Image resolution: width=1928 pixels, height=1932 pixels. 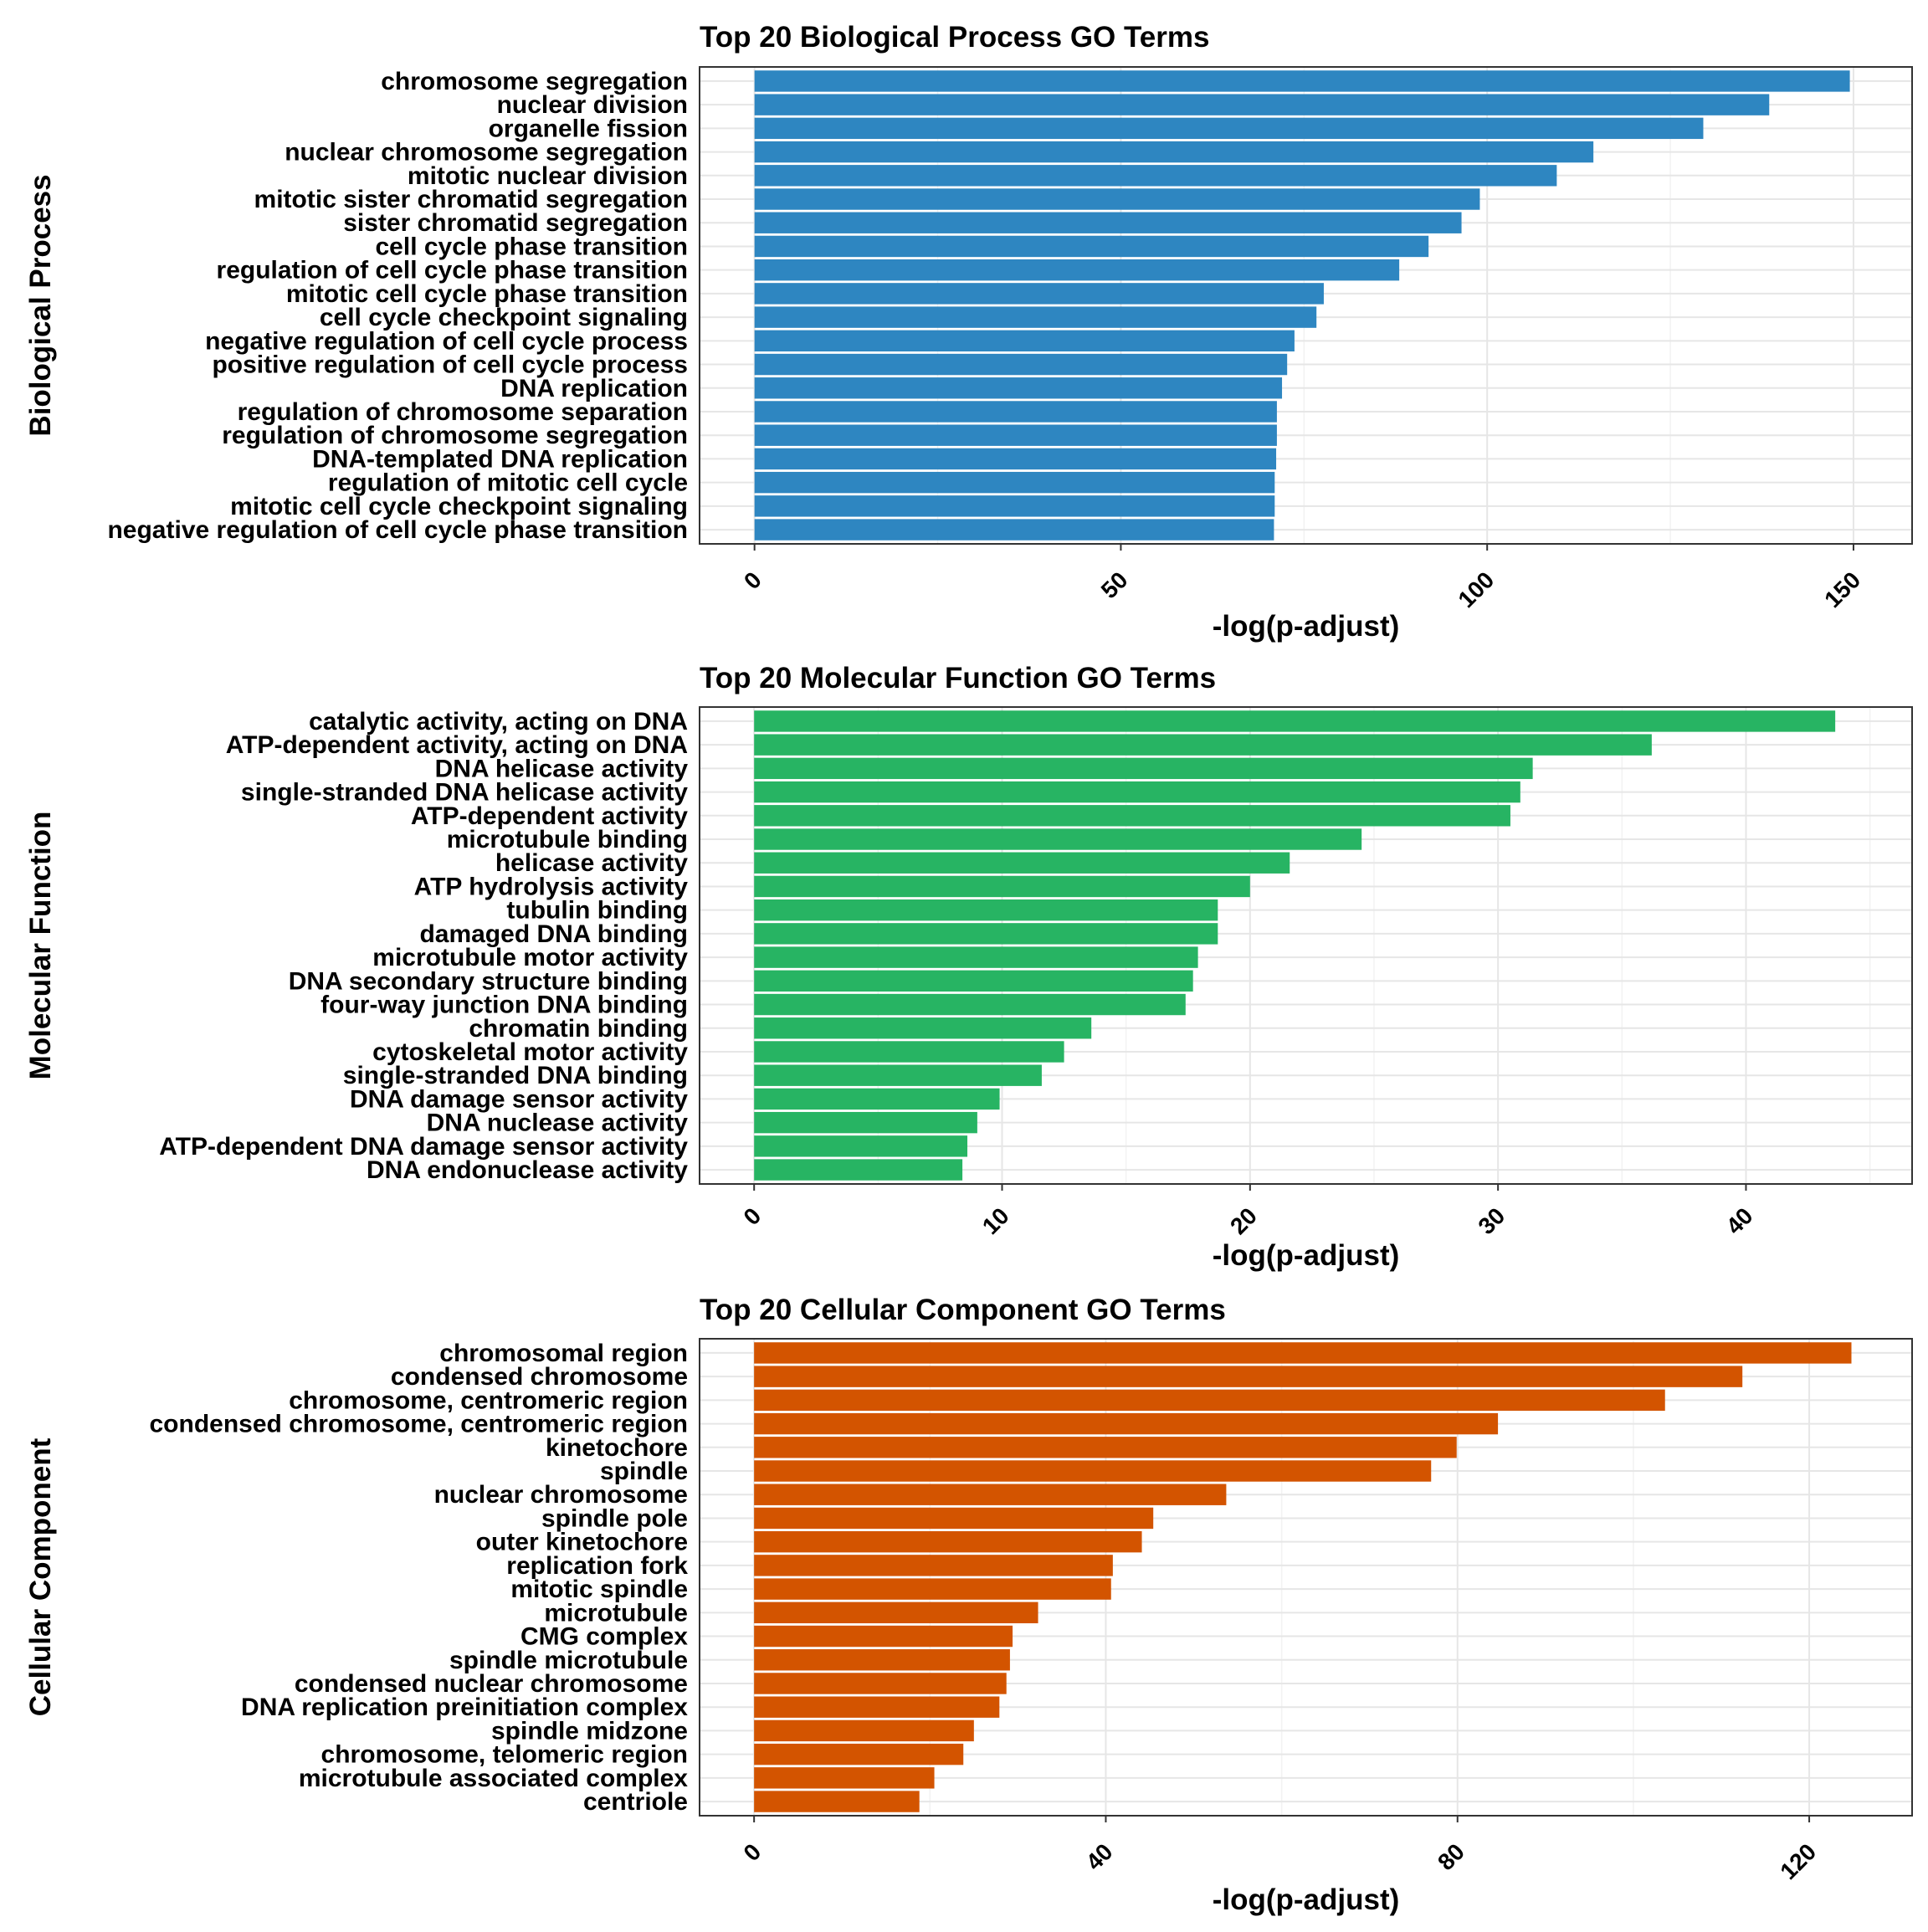 What do you see at coordinates (1248, 1376) in the screenshot?
I see `bar-condensed-chromosome` at bounding box center [1248, 1376].